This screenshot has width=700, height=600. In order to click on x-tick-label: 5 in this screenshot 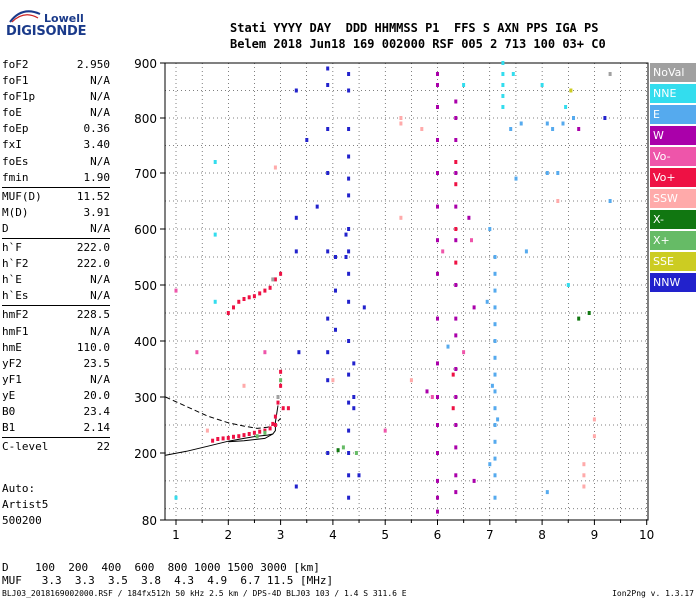, I will do `click(385, 535)`.